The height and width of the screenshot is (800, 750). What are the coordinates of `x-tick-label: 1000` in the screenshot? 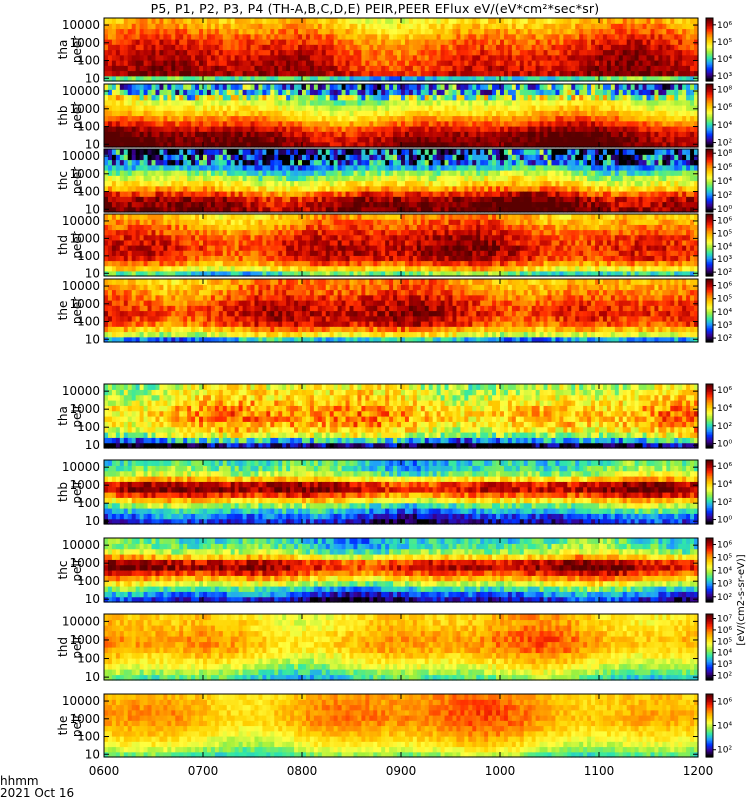 It's located at (500, 771).